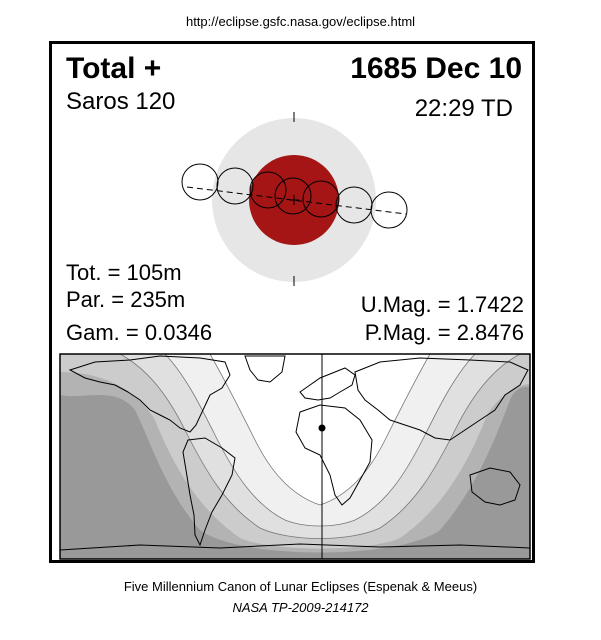 This screenshot has width=601, height=640. Describe the element at coordinates (265, 369) in the screenshot. I see `greenland-outline` at that location.